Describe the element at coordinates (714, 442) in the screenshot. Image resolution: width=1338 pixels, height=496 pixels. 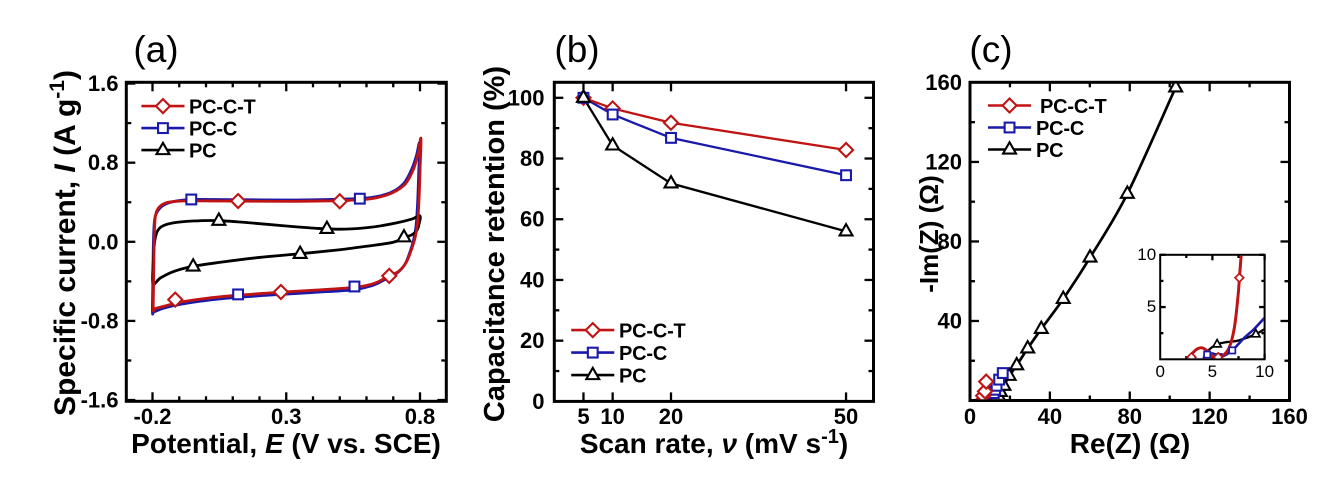
I see `svg-text: Scan rate, ν (mV s-1)` at that location.